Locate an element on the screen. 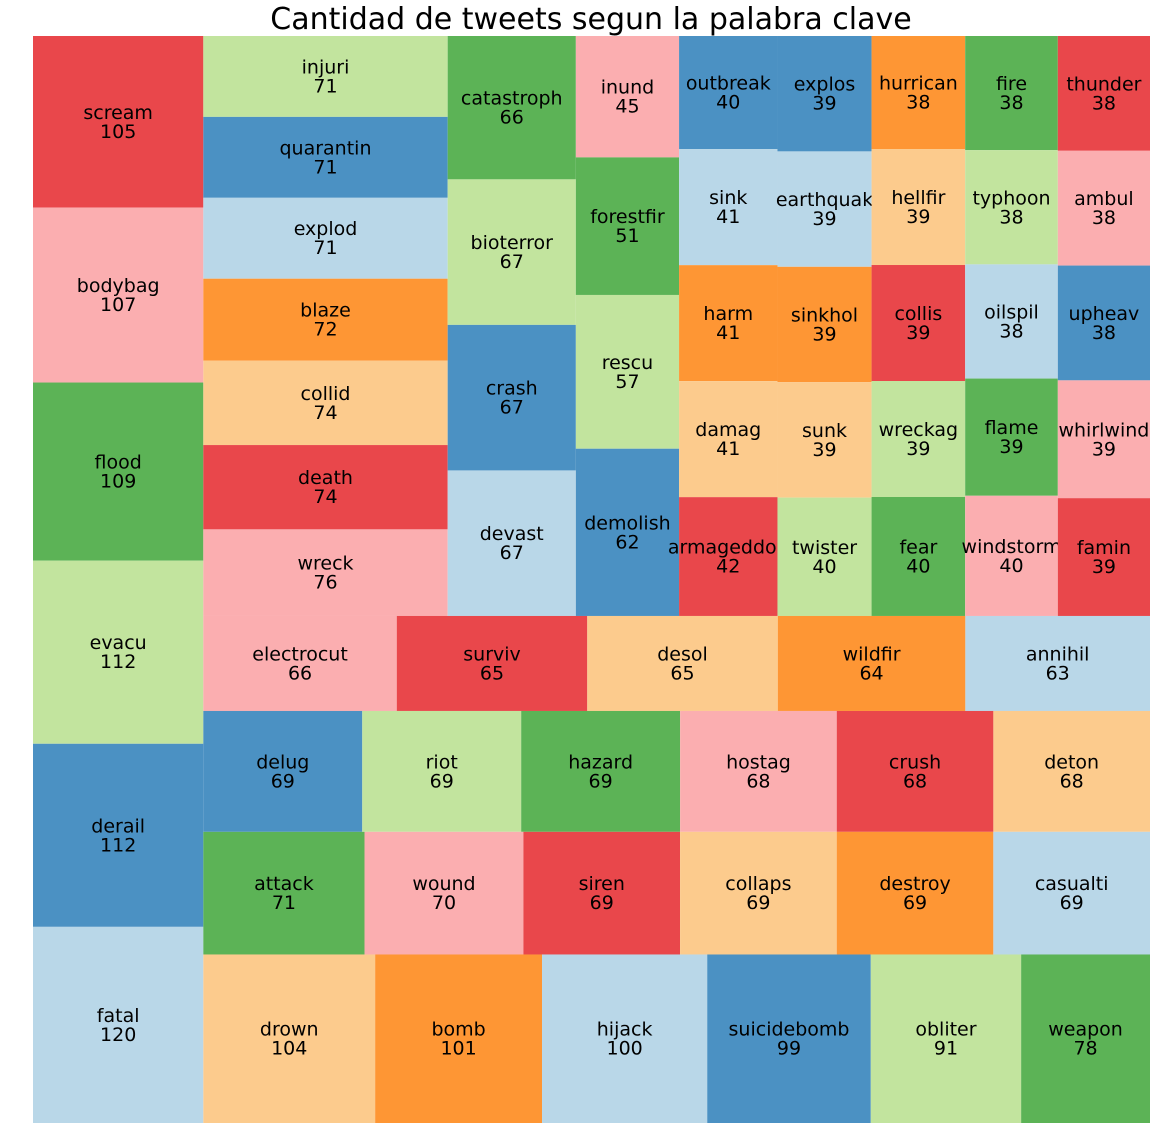 The width and height of the screenshot is (1165, 1147). treemap-value-hijack: 100 is located at coordinates (624, 1049).